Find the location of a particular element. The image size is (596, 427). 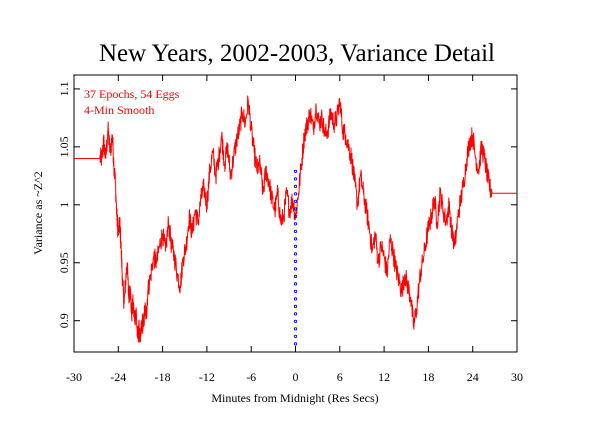

x-tick-labels: -30 -24 -18 -12 -6 0 6 12 18 24 30 is located at coordinates (294, 377).